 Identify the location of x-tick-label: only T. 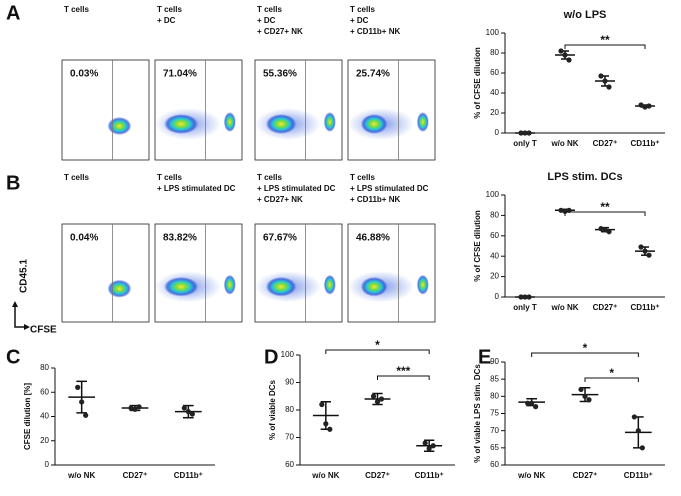
(525, 143).